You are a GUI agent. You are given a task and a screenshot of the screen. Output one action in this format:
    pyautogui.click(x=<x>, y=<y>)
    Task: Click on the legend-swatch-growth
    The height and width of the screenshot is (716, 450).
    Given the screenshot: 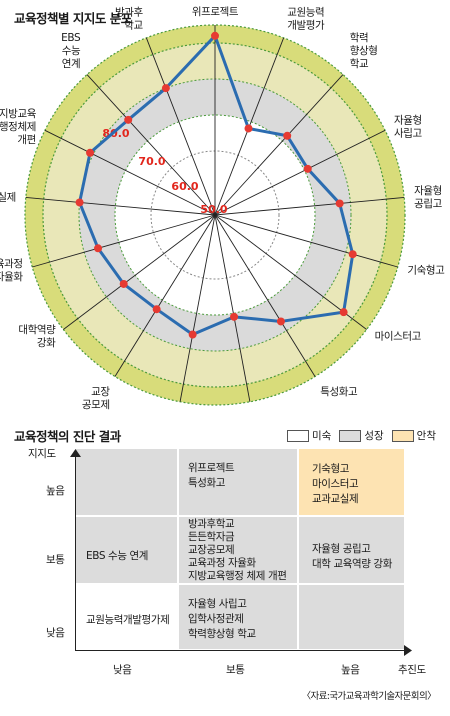 What is the action you would take?
    pyautogui.click(x=350, y=435)
    